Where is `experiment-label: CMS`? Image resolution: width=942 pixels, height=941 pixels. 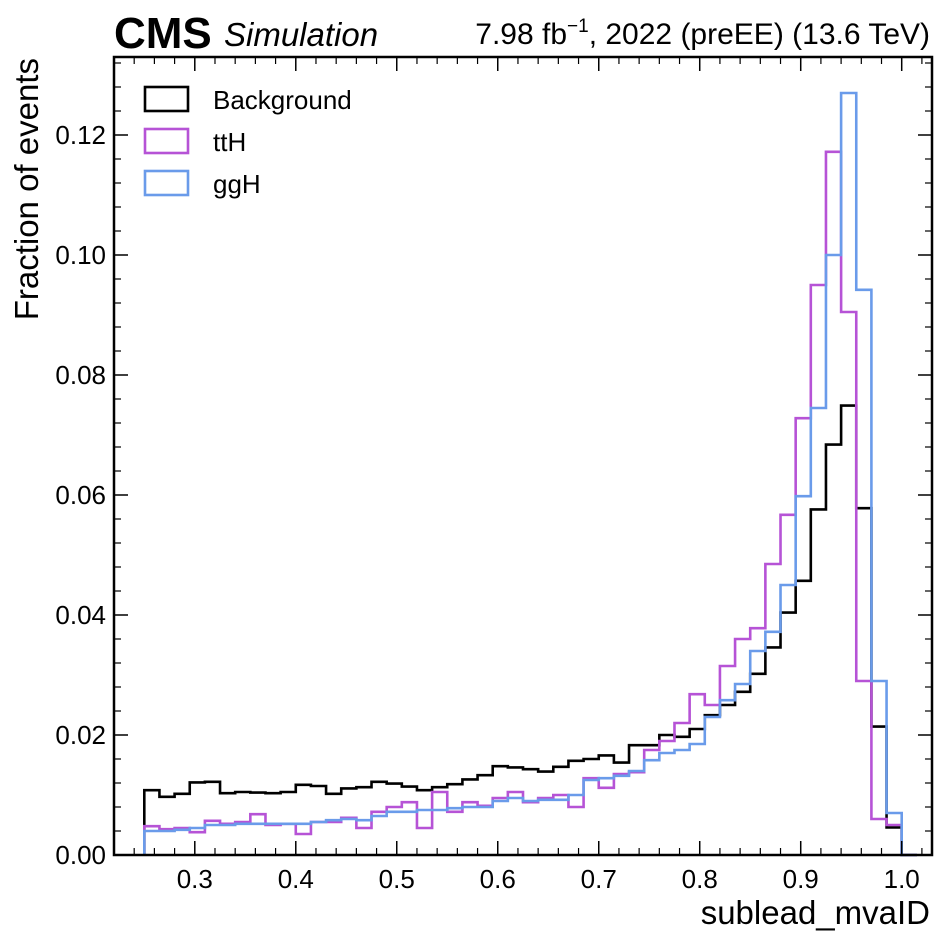 experiment-label: CMS is located at coordinates (163, 33).